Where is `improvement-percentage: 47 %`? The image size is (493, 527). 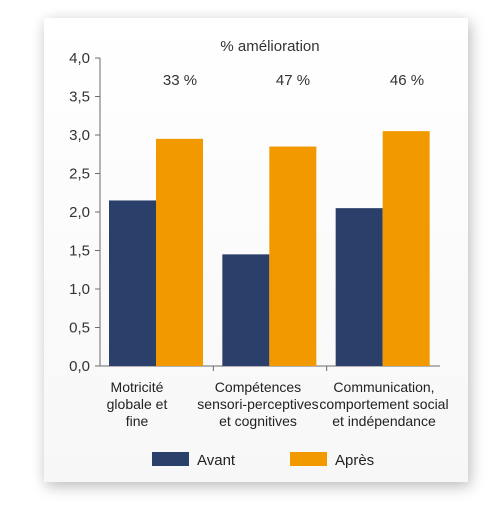 improvement-percentage: 47 % is located at coordinates (293, 80).